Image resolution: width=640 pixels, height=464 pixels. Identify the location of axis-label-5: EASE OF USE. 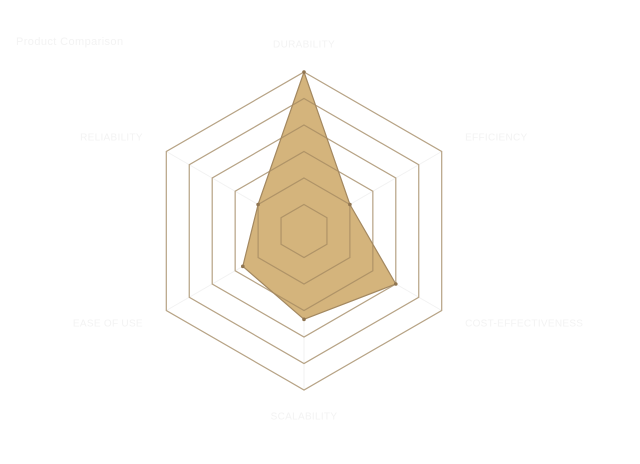
(108, 324).